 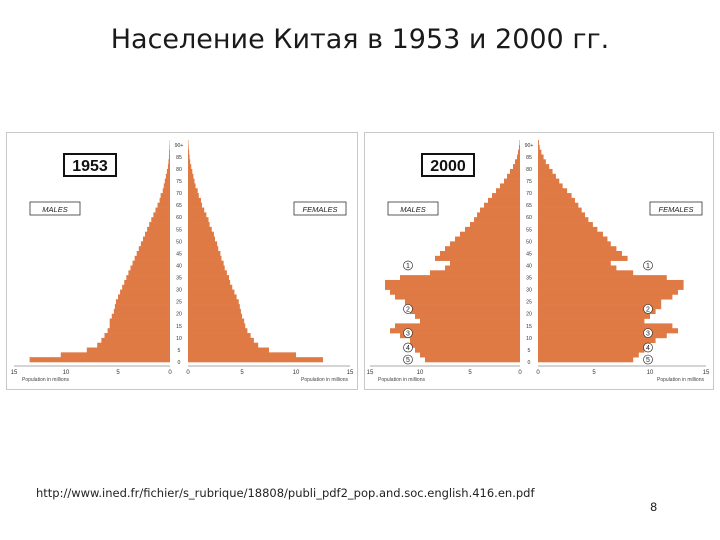 What do you see at coordinates (179, 230) in the screenshot?
I see `age-tick-label: 55` at bounding box center [179, 230].